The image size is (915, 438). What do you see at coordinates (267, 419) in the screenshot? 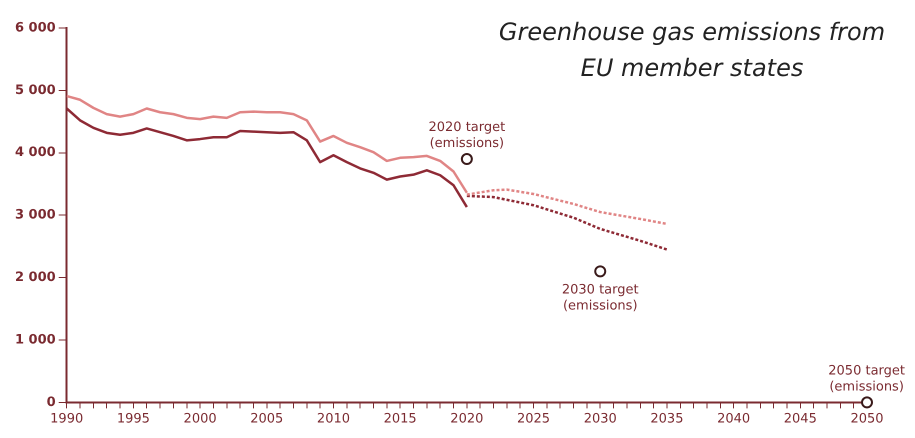
I see `x-tick-label: 2005` at bounding box center [267, 419].